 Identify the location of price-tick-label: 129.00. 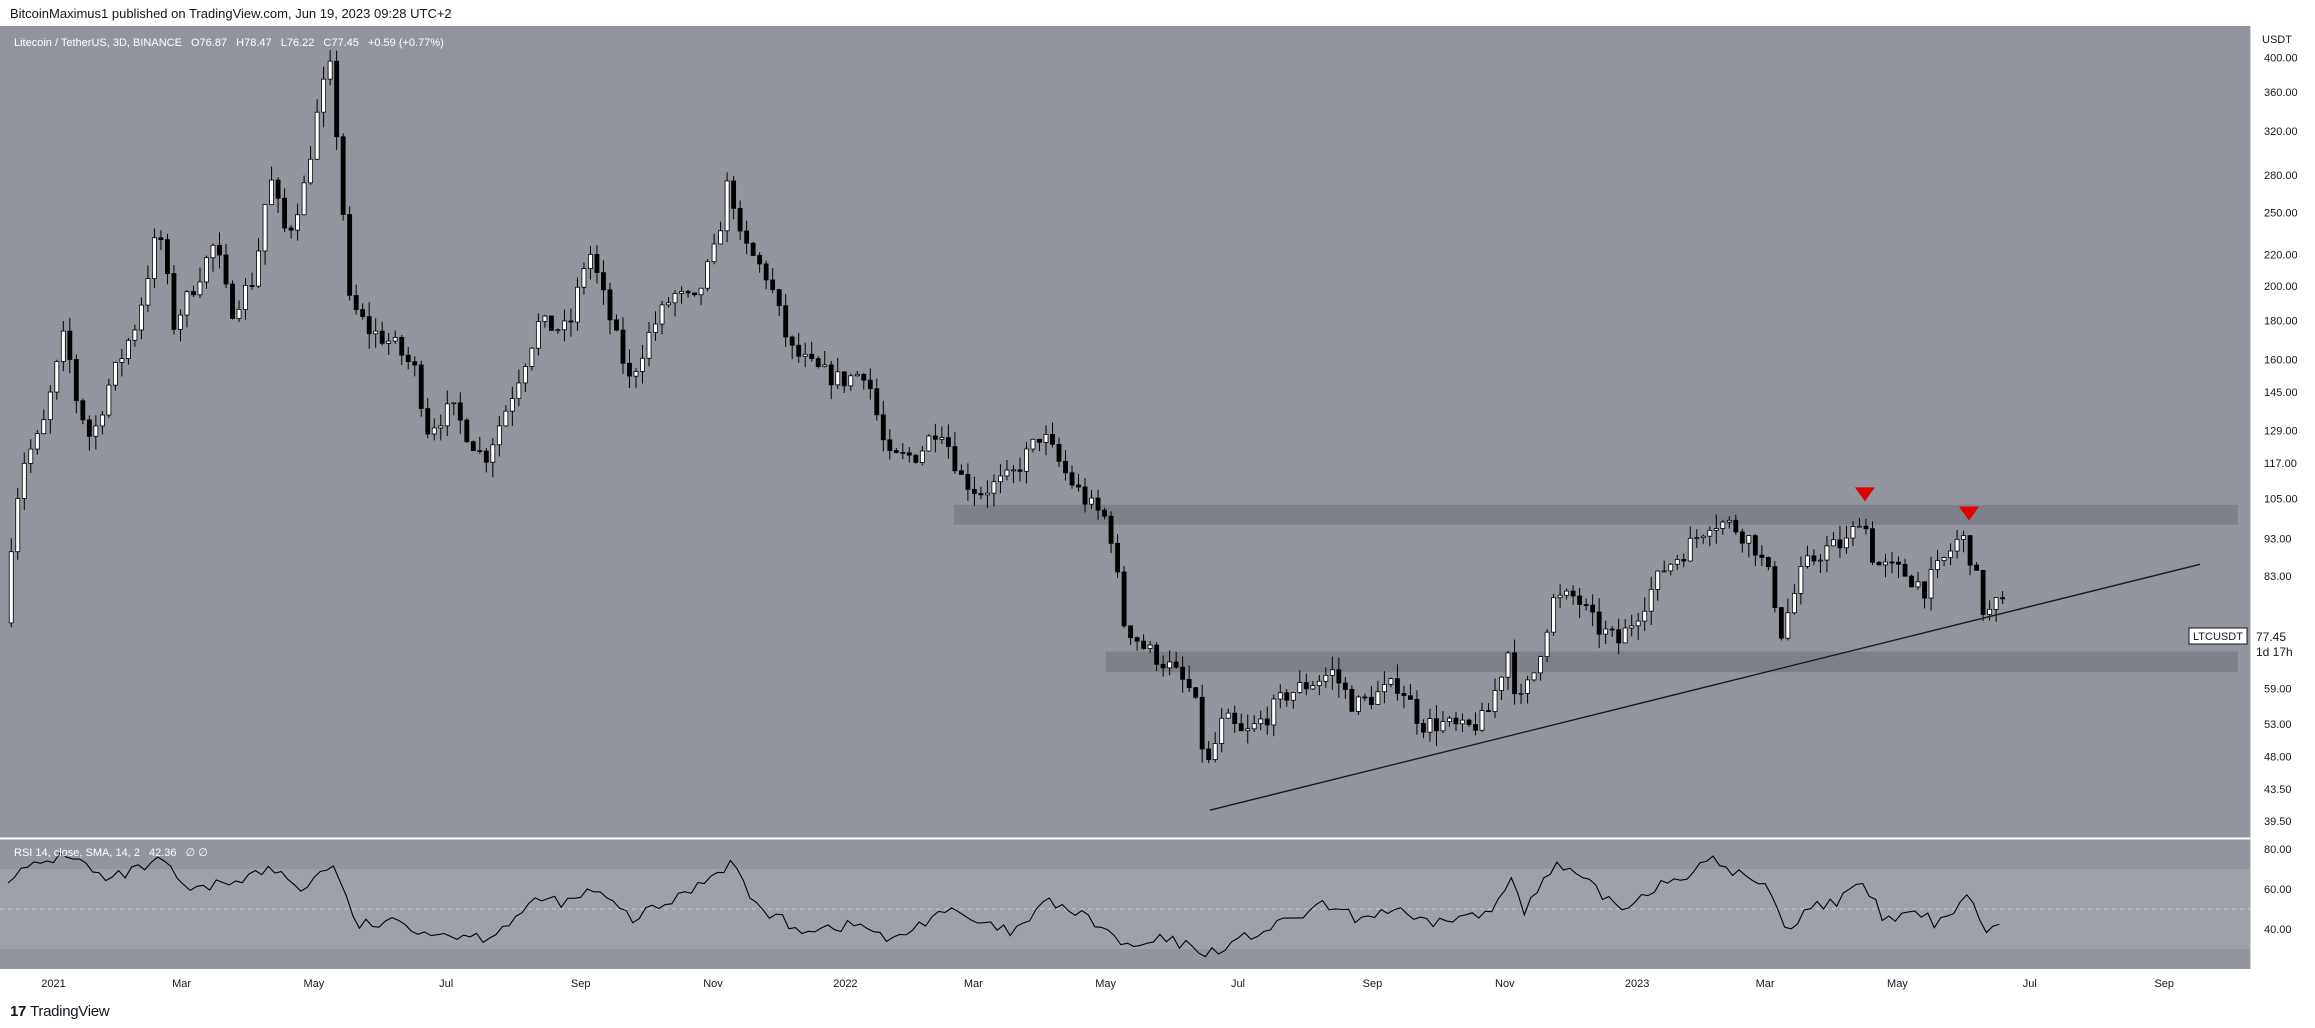
(2281, 432).